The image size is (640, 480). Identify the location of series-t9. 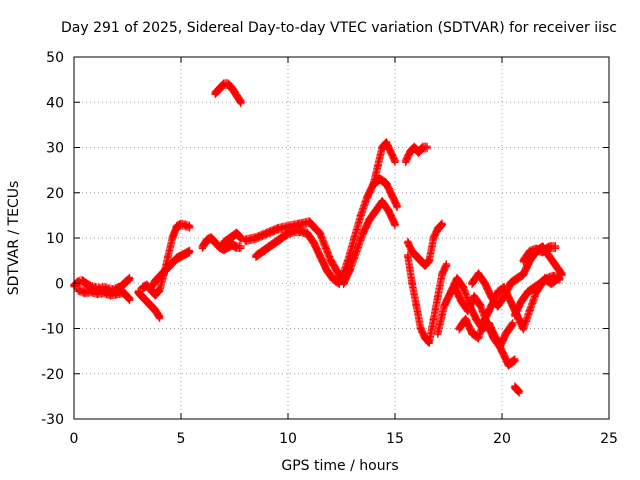
(297, 257).